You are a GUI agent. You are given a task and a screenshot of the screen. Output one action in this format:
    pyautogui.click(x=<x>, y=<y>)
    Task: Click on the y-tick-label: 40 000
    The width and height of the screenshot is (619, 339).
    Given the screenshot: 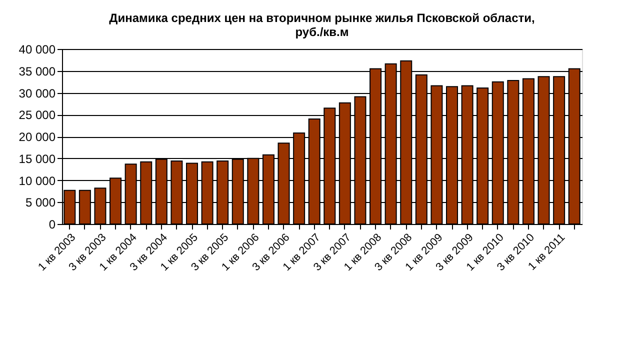 What is the action you would take?
    pyautogui.click(x=37, y=49)
    